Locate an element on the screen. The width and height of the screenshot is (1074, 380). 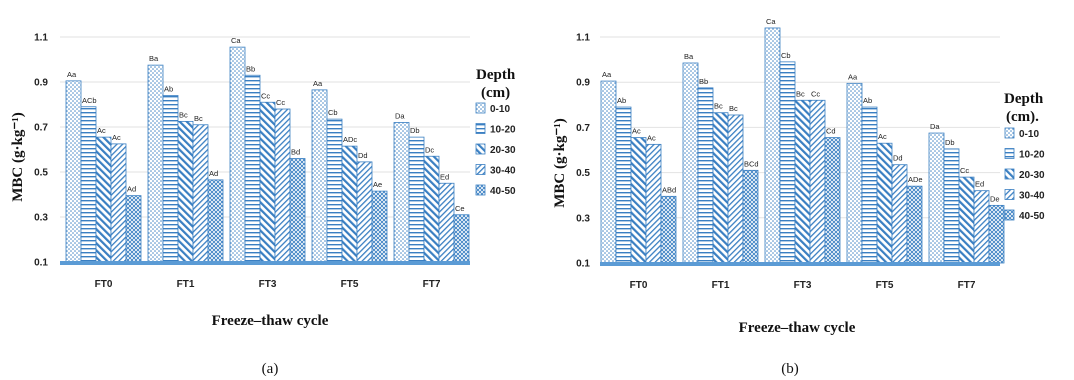
chart-b-xtick-label: FT5 is located at coordinates (885, 285).